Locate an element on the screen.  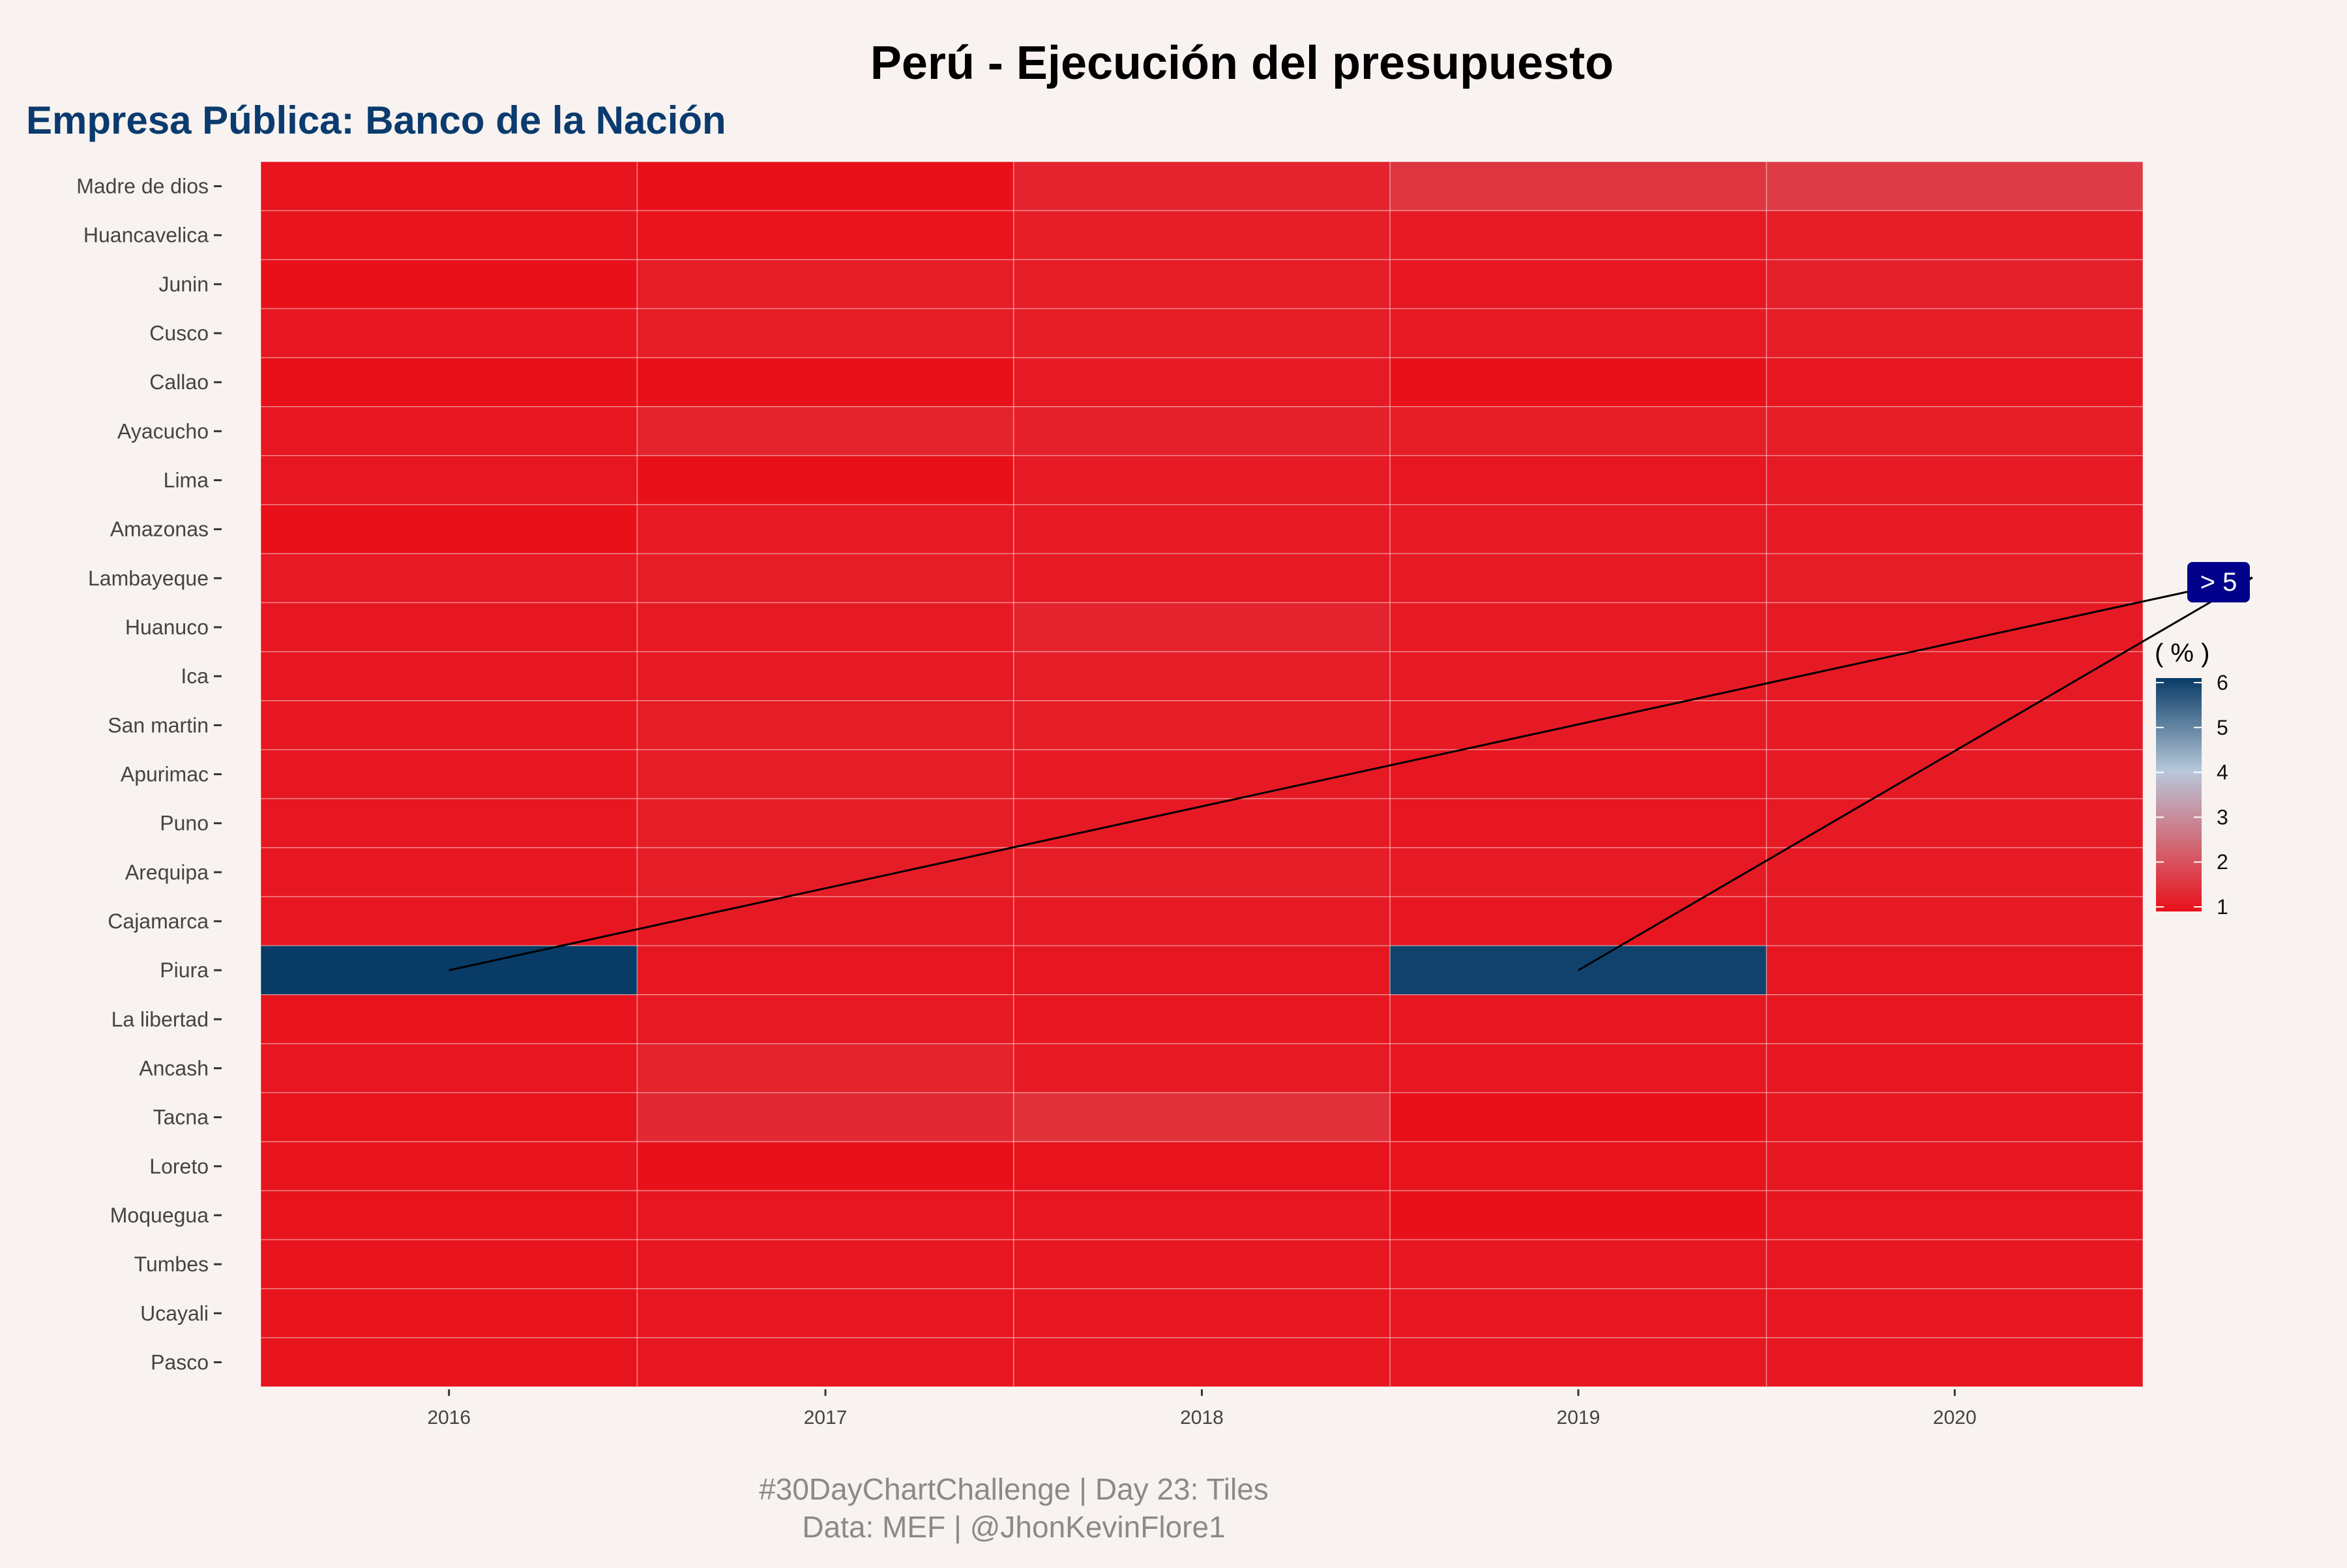
y-tick-label: Junin is located at coordinates (184, 285).